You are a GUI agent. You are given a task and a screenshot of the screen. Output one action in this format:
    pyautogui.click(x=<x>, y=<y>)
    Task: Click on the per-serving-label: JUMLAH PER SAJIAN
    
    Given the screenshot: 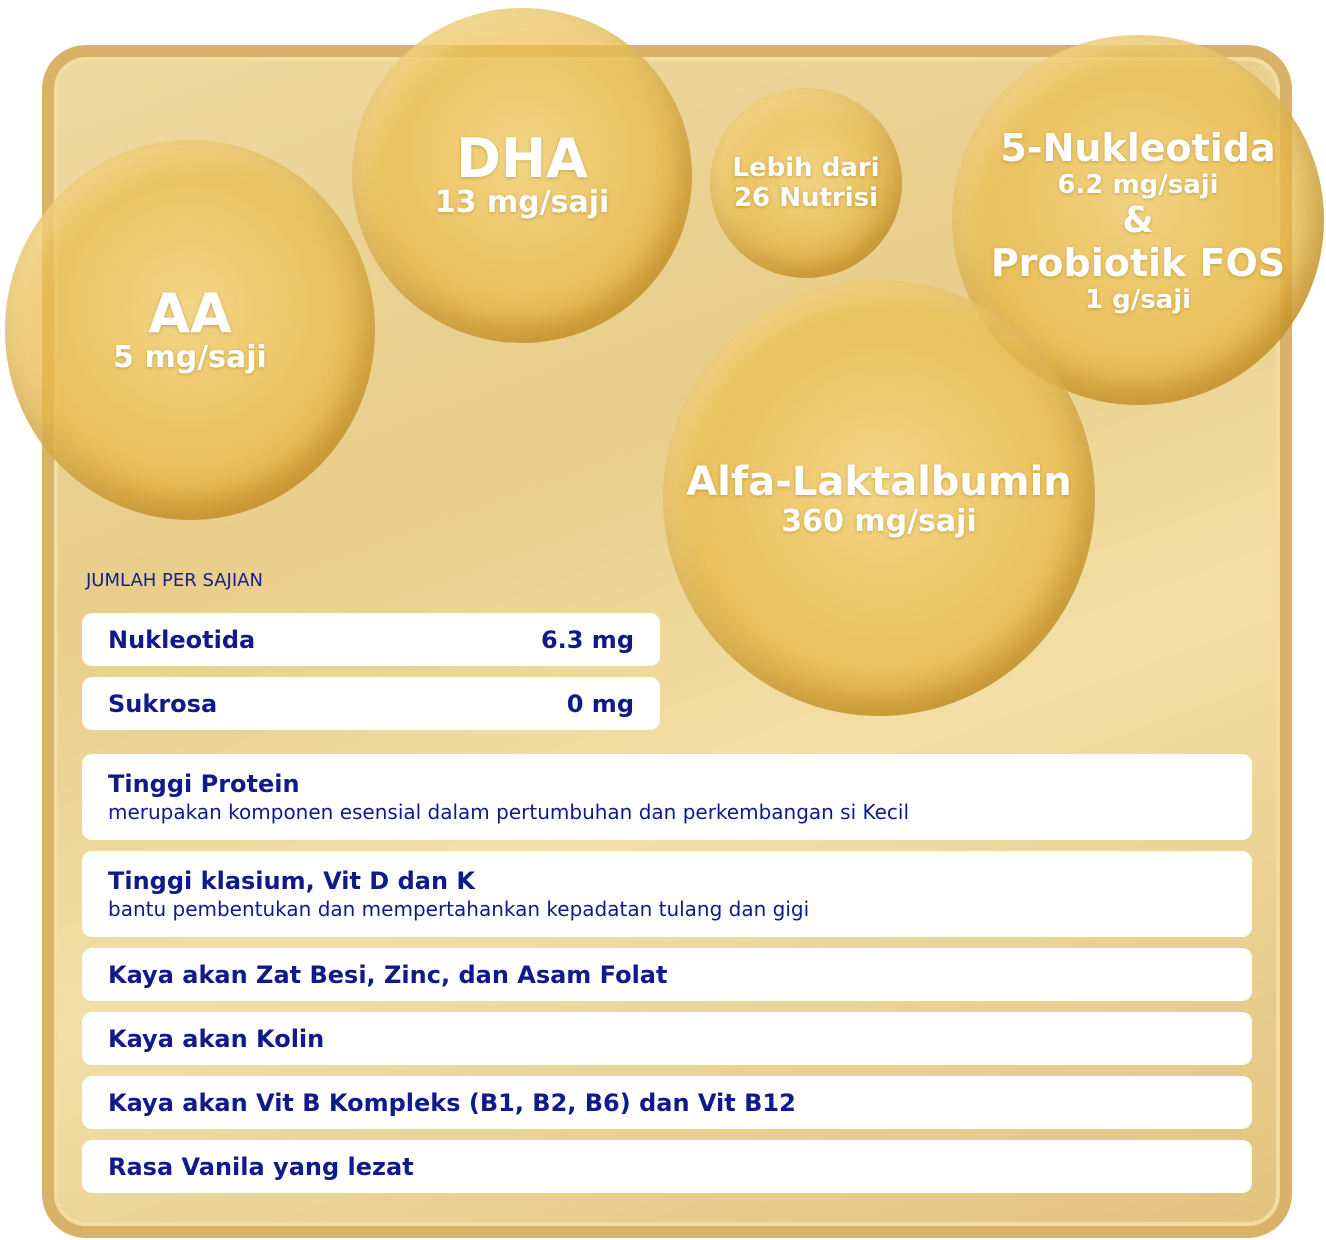 What is the action you would take?
    pyautogui.click(x=174, y=580)
    